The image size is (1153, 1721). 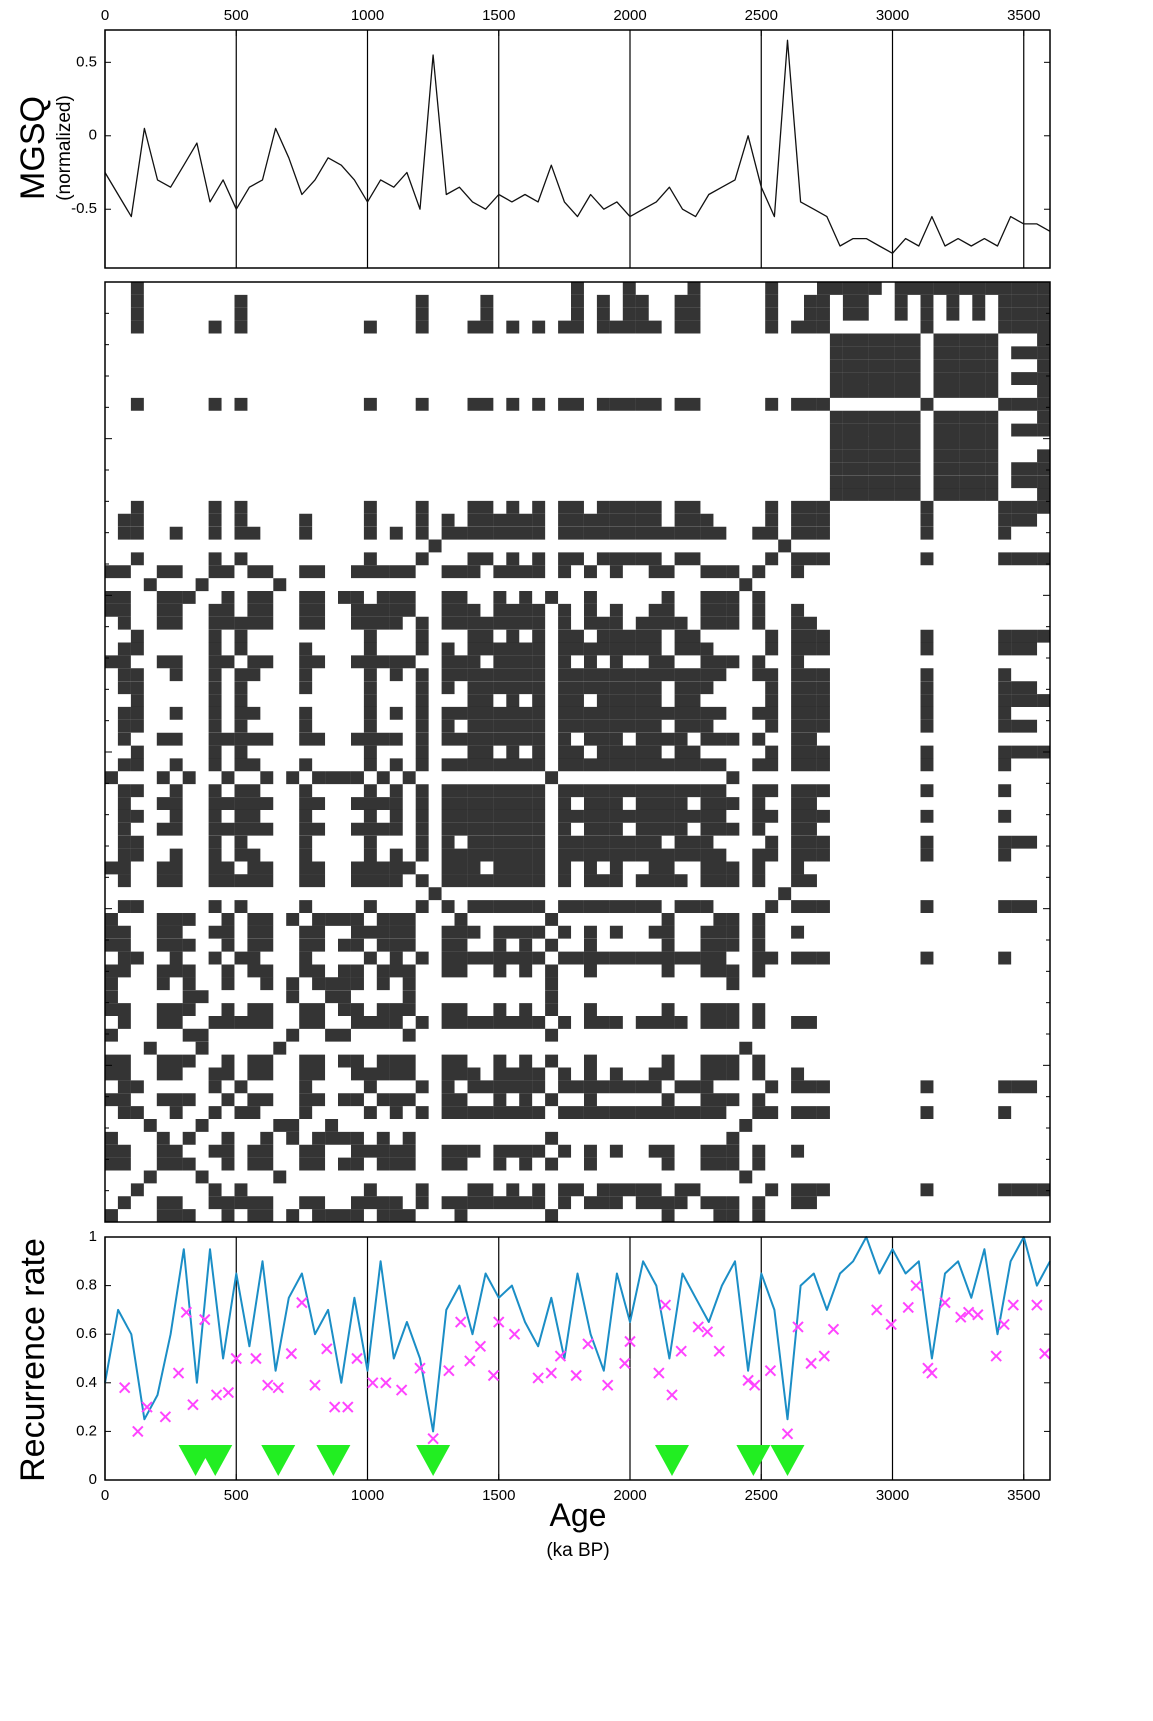 I want to click on x-axis-label: Age, so click(x=578, y=1515).